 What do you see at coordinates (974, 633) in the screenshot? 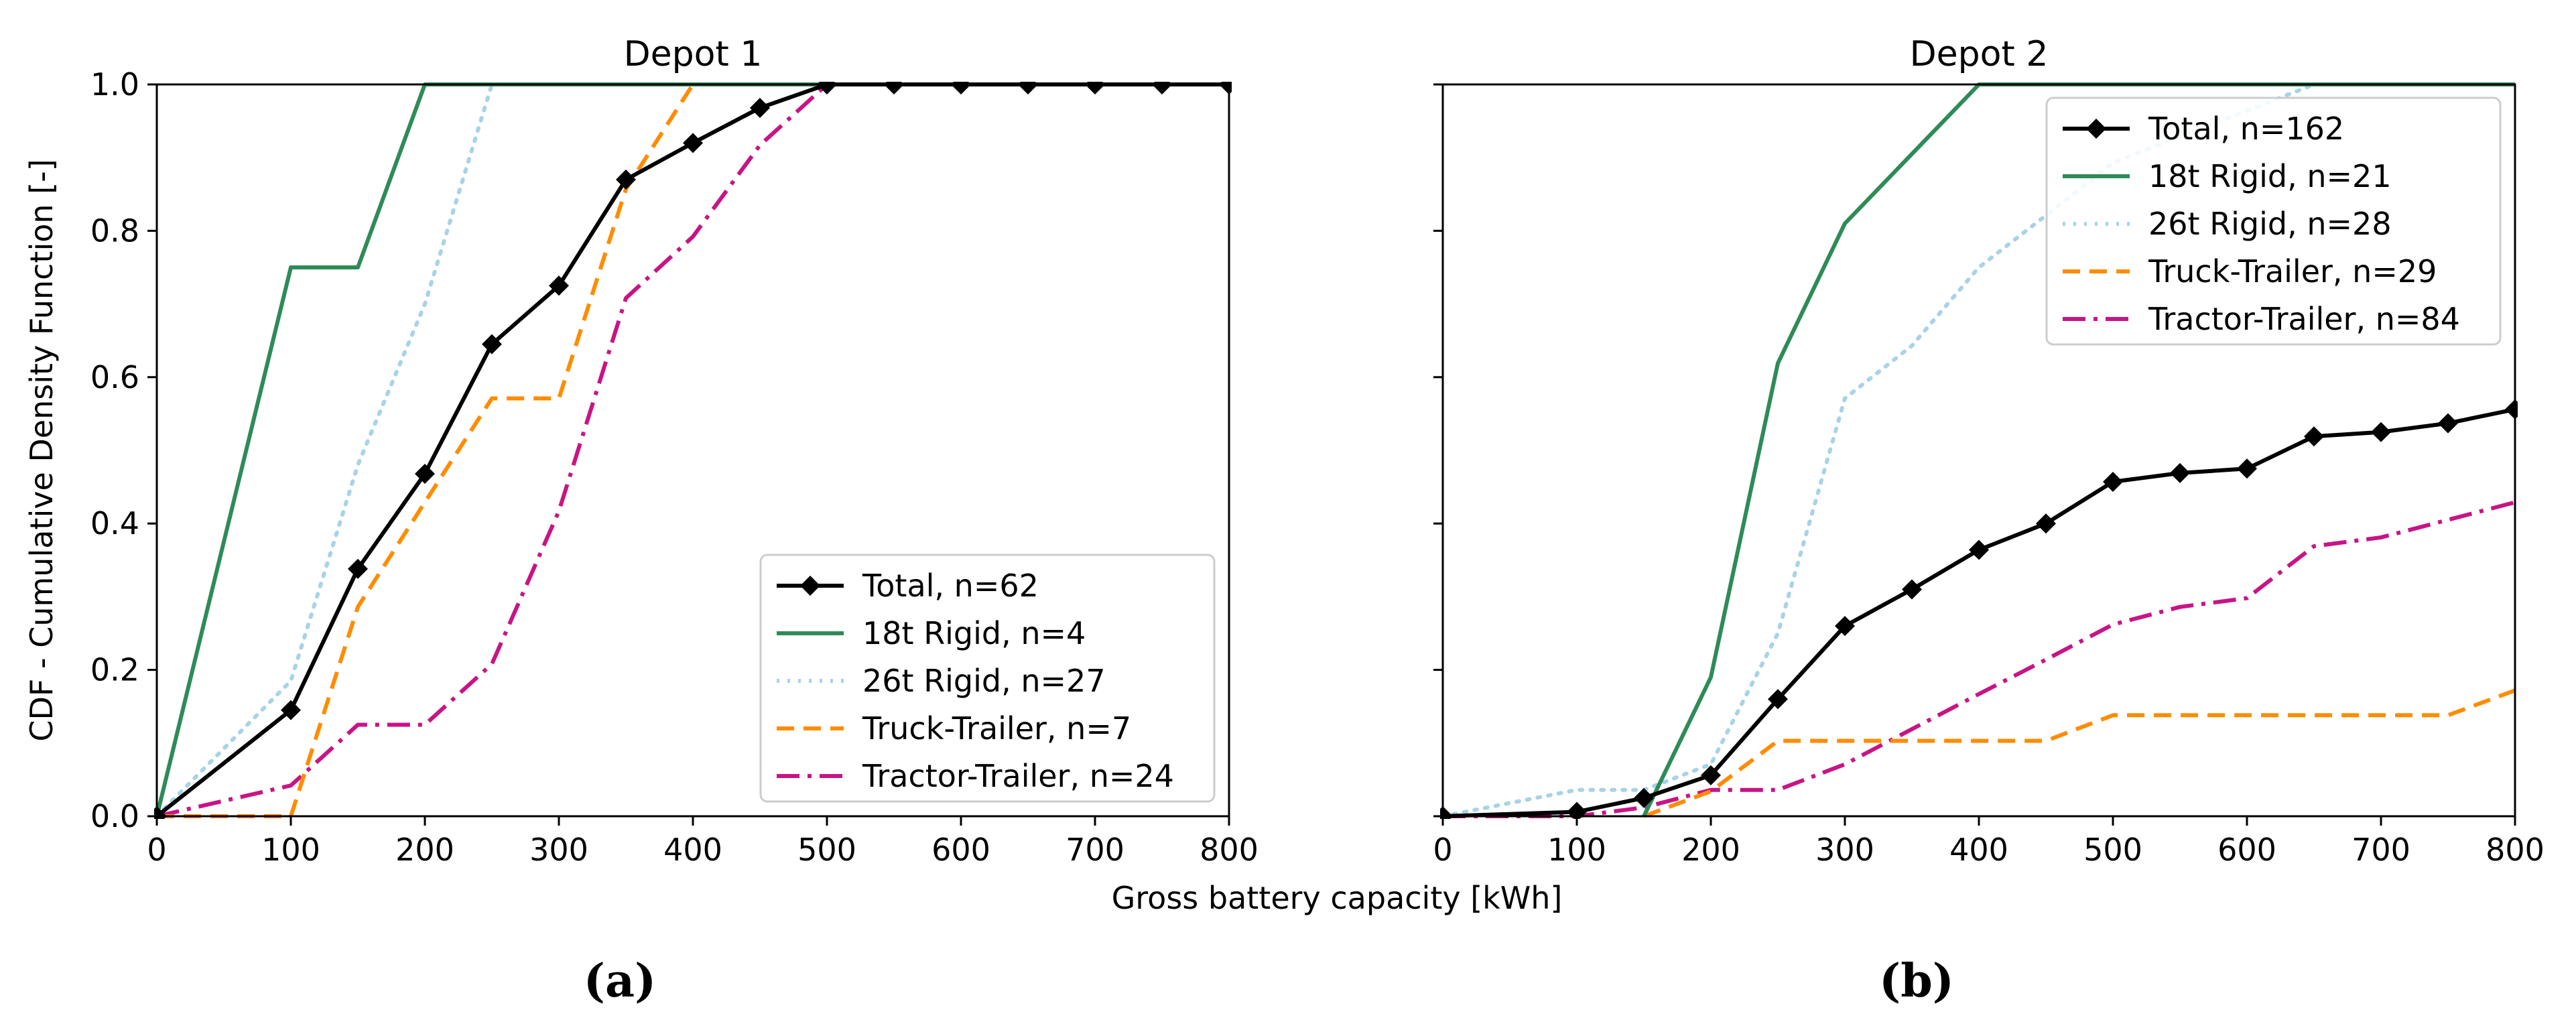
I see `legend-entry-rigid18: 18t Rigid, n=4` at bounding box center [974, 633].